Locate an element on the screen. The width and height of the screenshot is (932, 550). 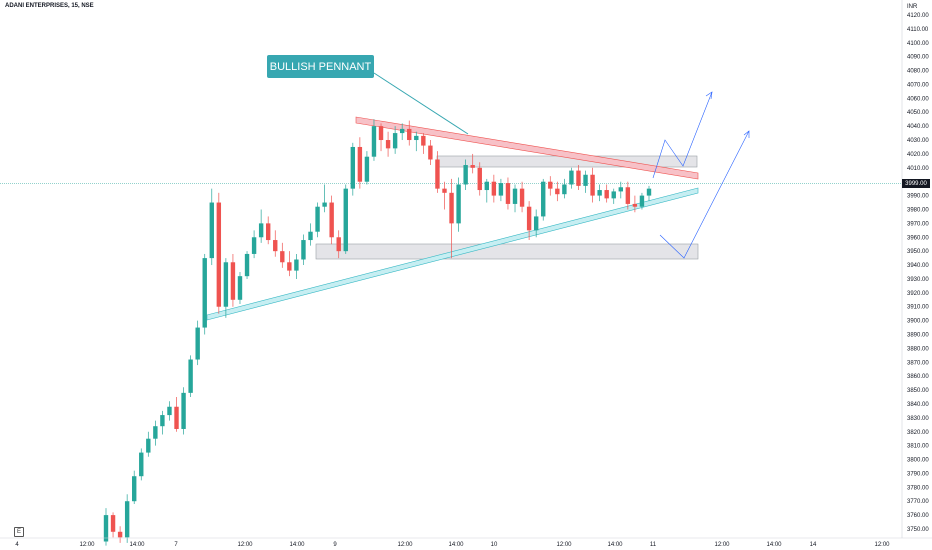
support-trendline is located at coordinates (452, 254).